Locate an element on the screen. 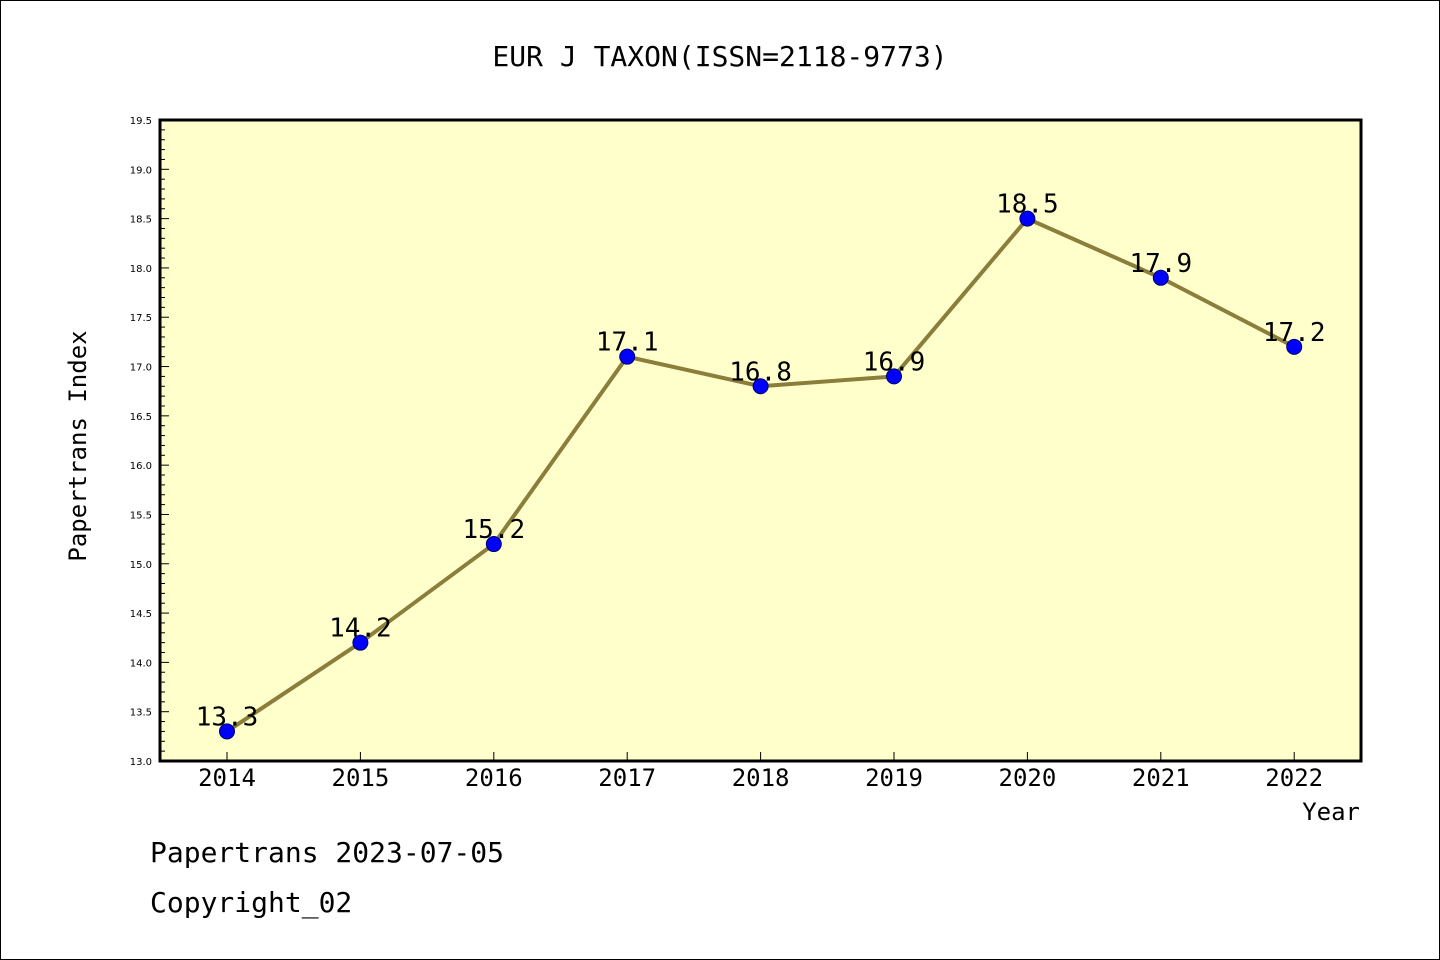 The width and height of the screenshot is (1440, 960). y-tick-label: 17.5 is located at coordinates (141, 318).